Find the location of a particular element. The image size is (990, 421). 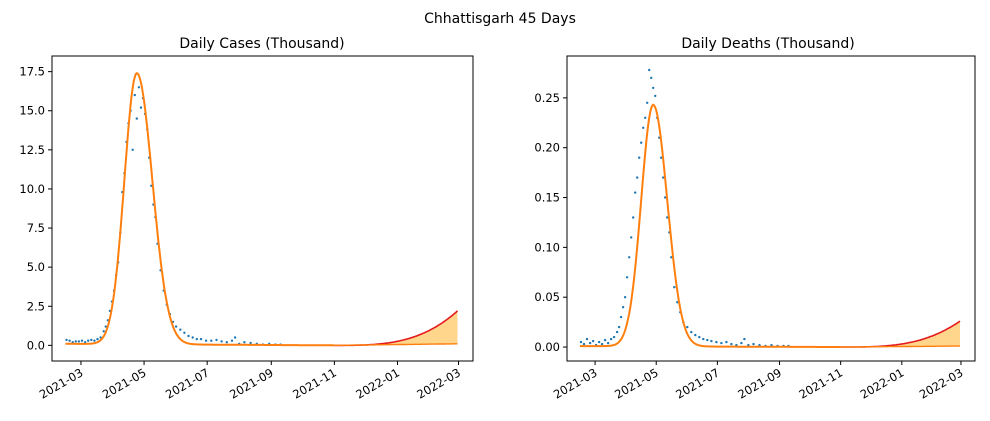

y-tick-label: 17.5 is located at coordinates (32, 72).